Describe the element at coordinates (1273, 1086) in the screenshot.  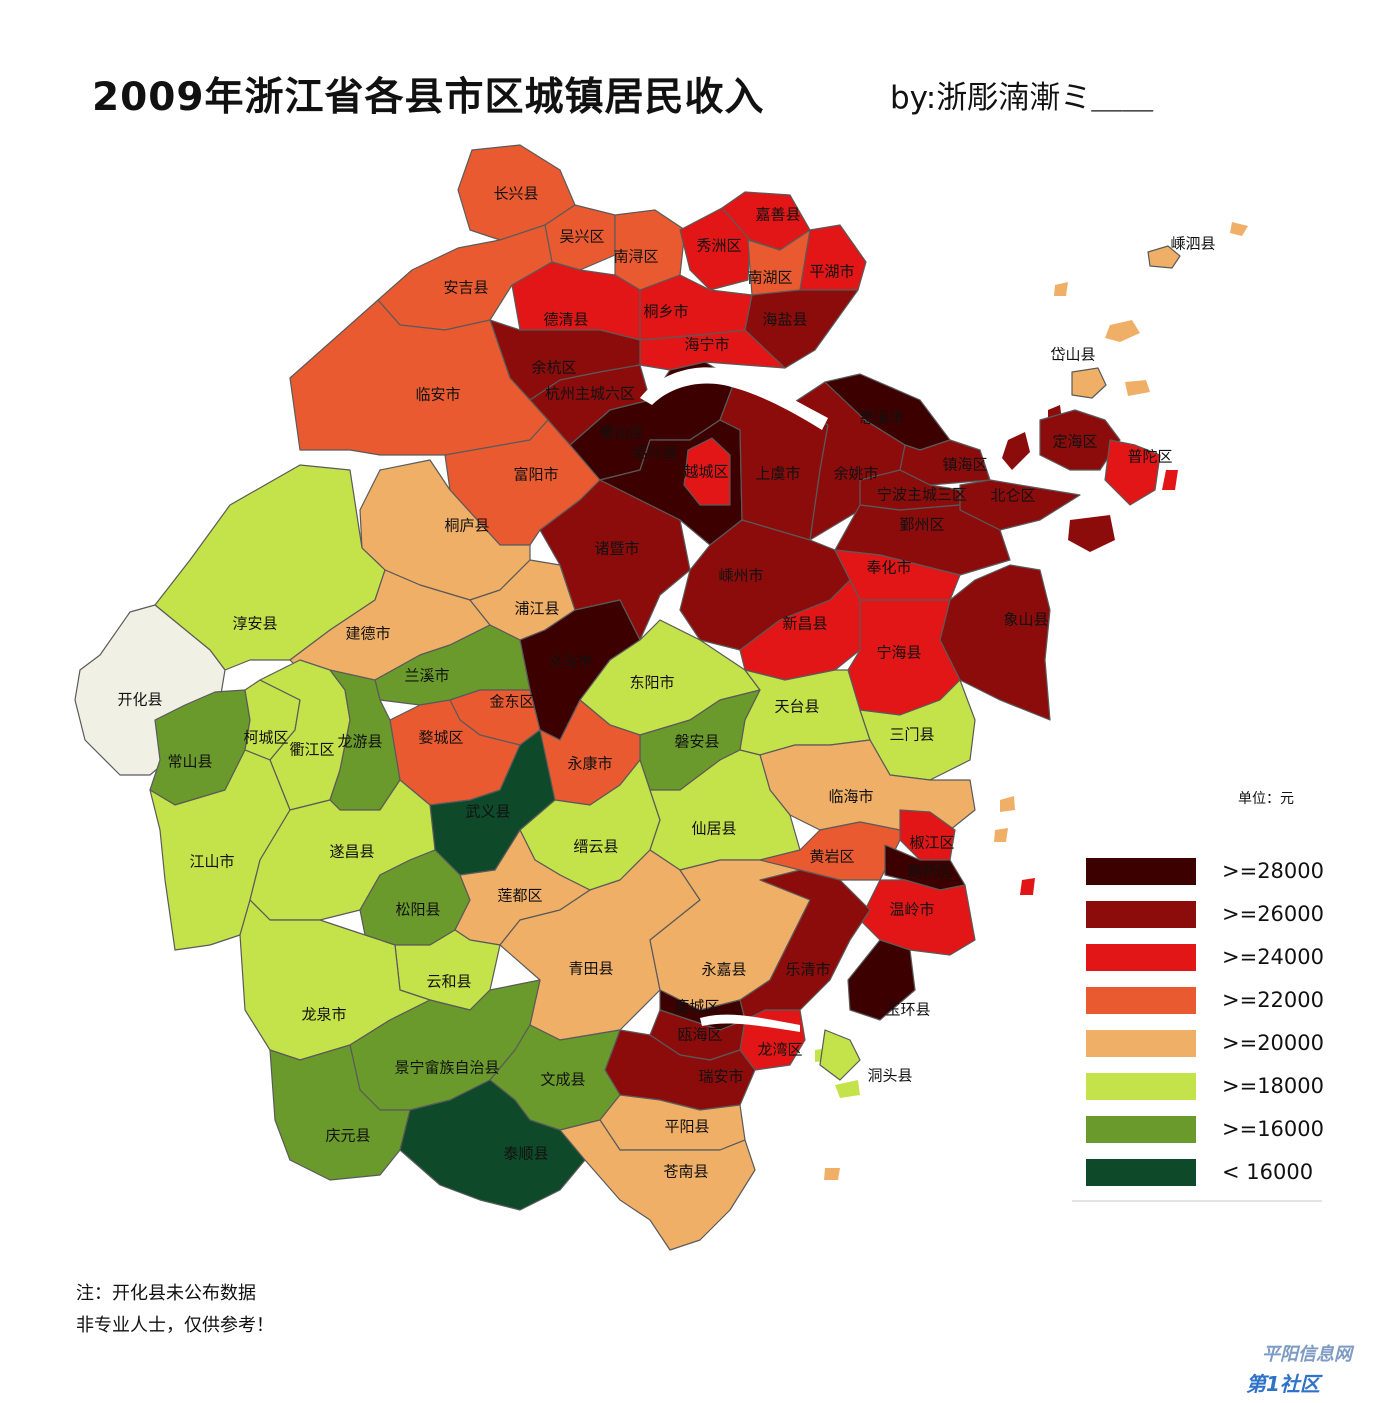
I see `legend-label: >=18000` at that location.